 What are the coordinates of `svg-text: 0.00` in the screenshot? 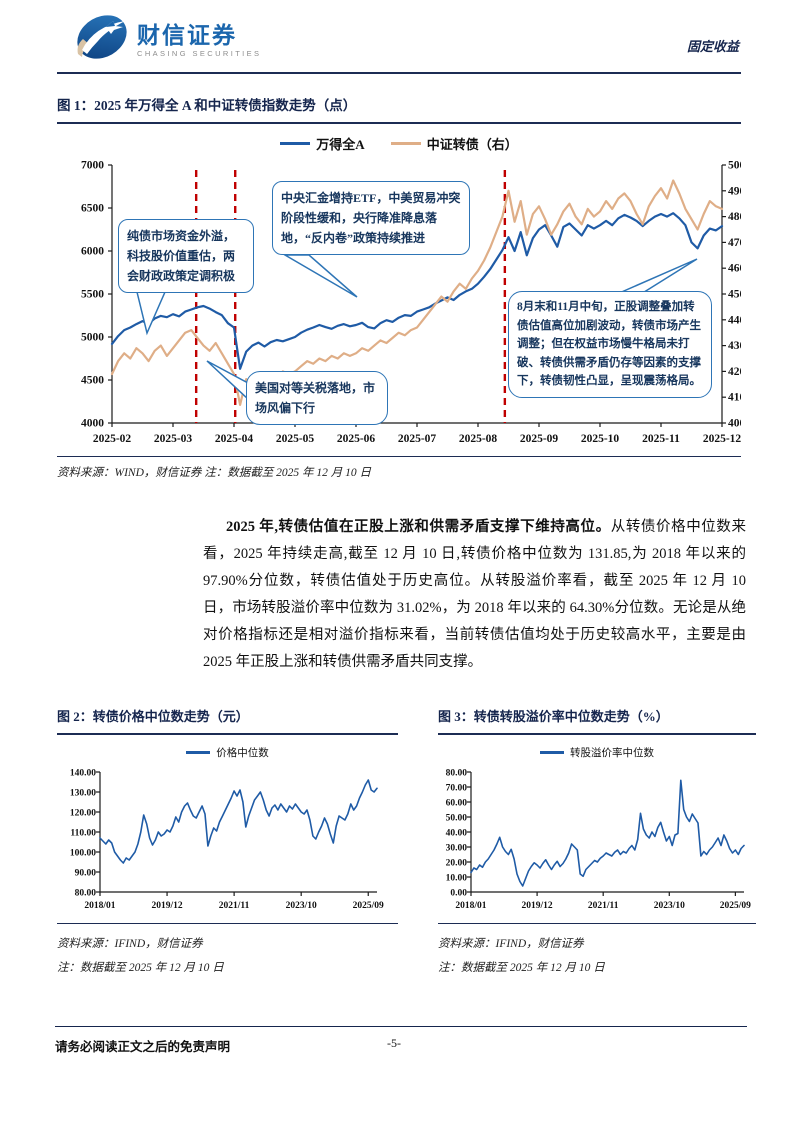 It's located at (458, 894).